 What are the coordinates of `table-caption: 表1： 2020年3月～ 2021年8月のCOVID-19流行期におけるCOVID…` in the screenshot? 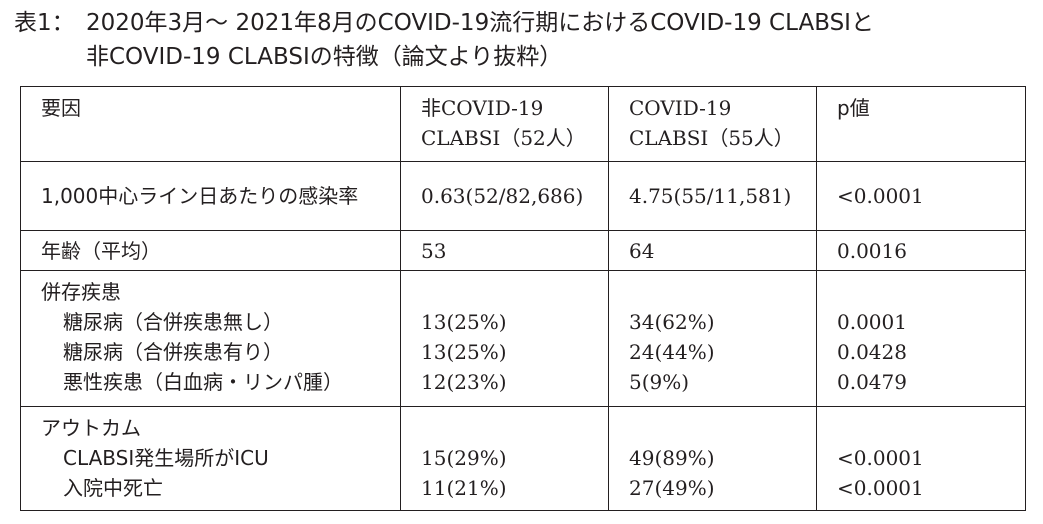 It's located at (444, 40).